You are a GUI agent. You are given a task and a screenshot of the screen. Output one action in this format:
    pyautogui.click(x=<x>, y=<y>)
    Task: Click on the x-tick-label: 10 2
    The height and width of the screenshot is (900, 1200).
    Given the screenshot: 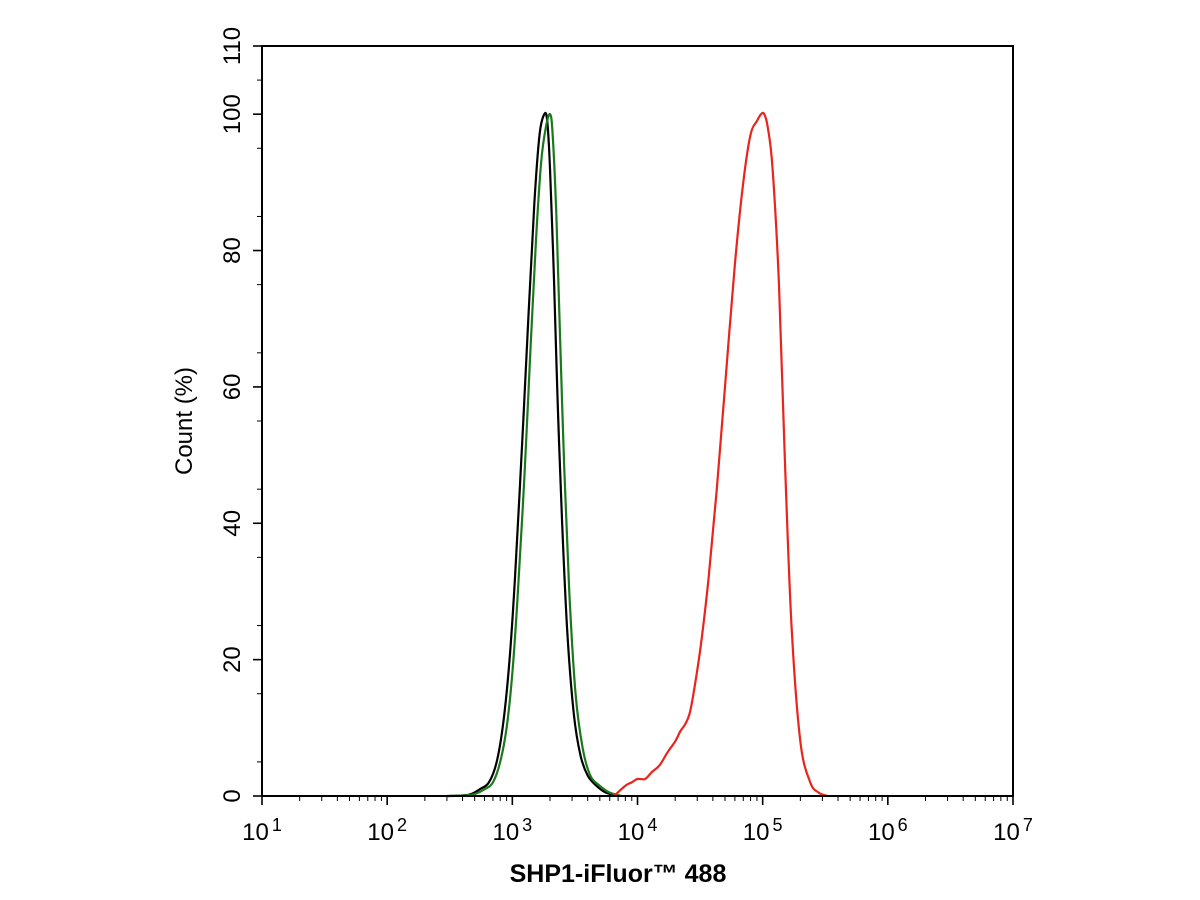 What is the action you would take?
    pyautogui.click(x=387, y=830)
    